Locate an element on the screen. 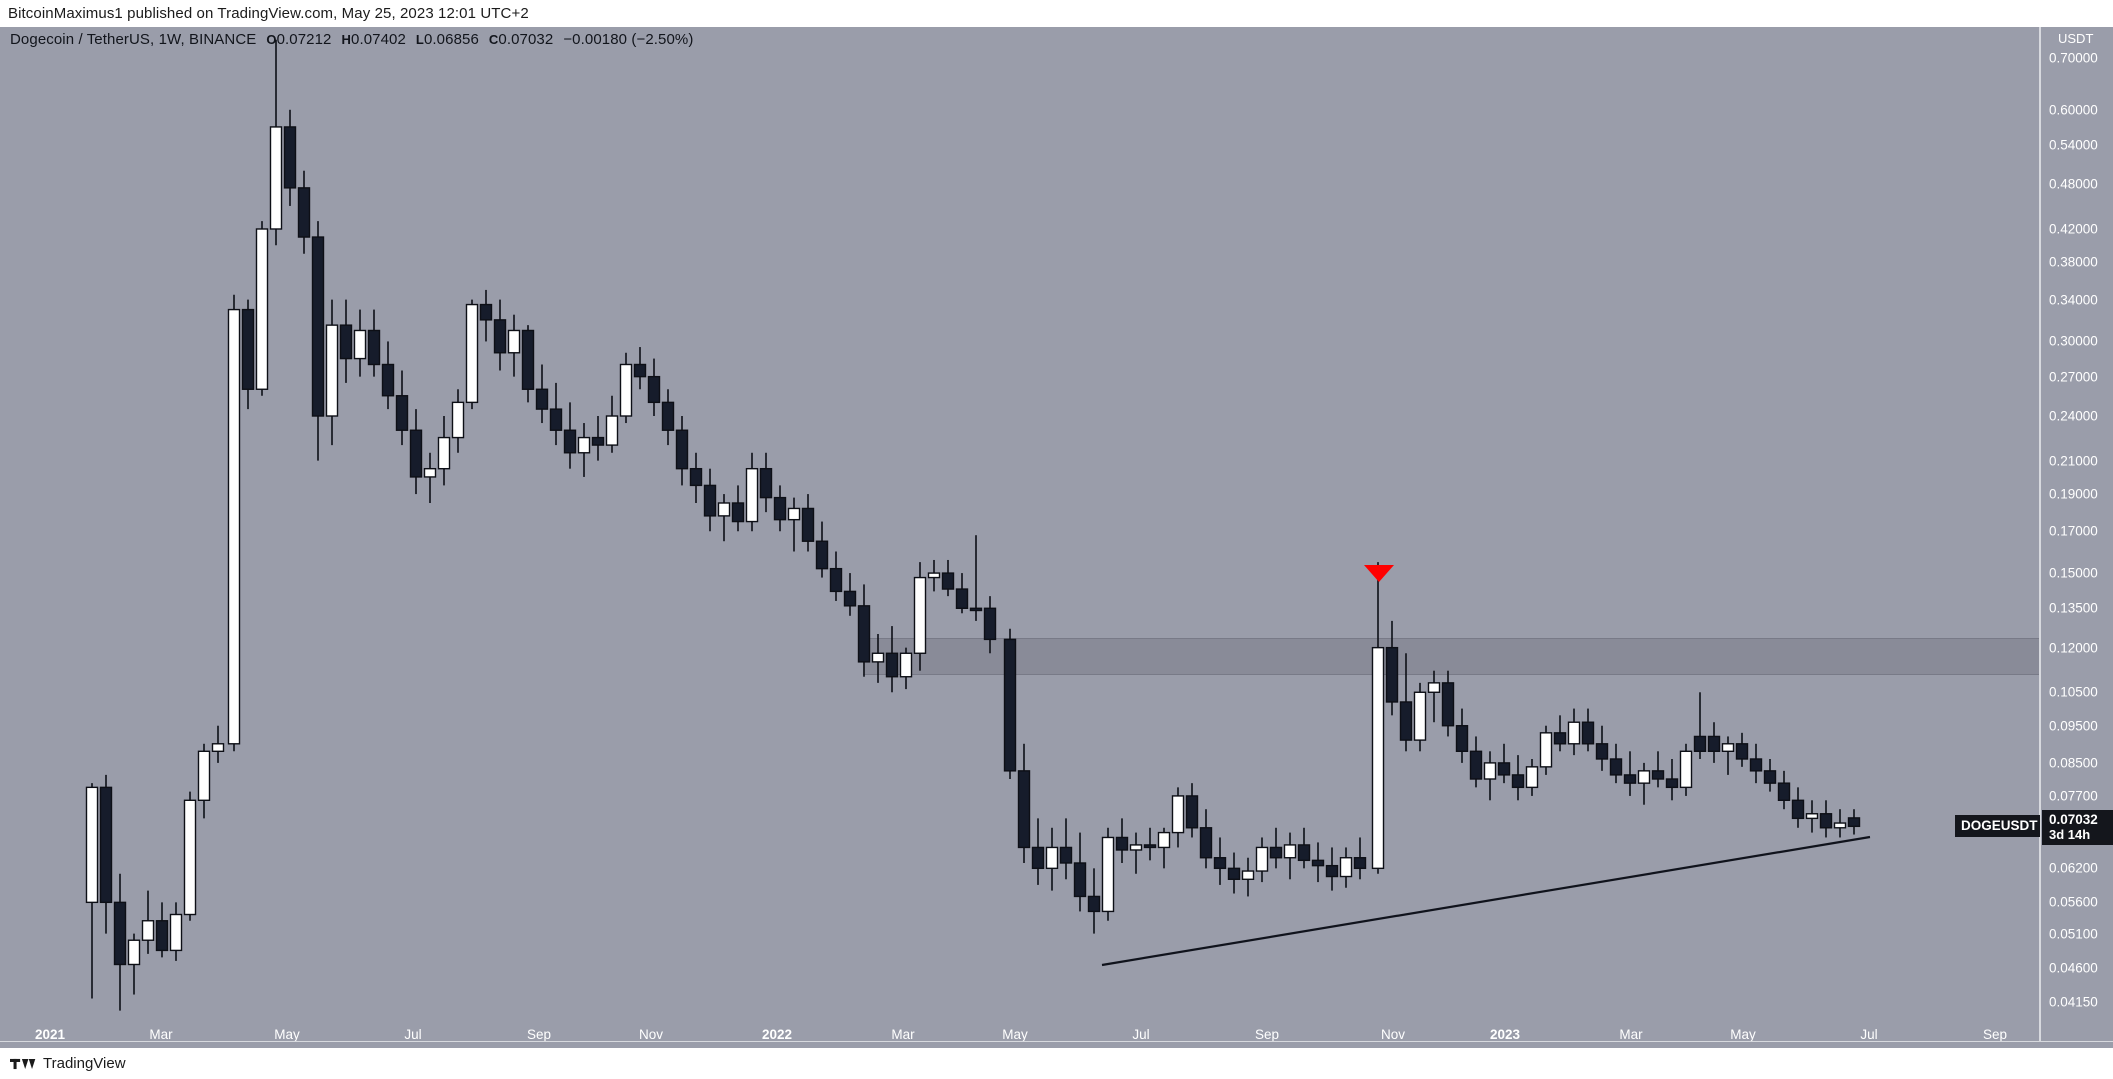 Image resolution: width=2113 pixels, height=1079 pixels. price-axis-tick: 0.04600 is located at coordinates (2073, 968).